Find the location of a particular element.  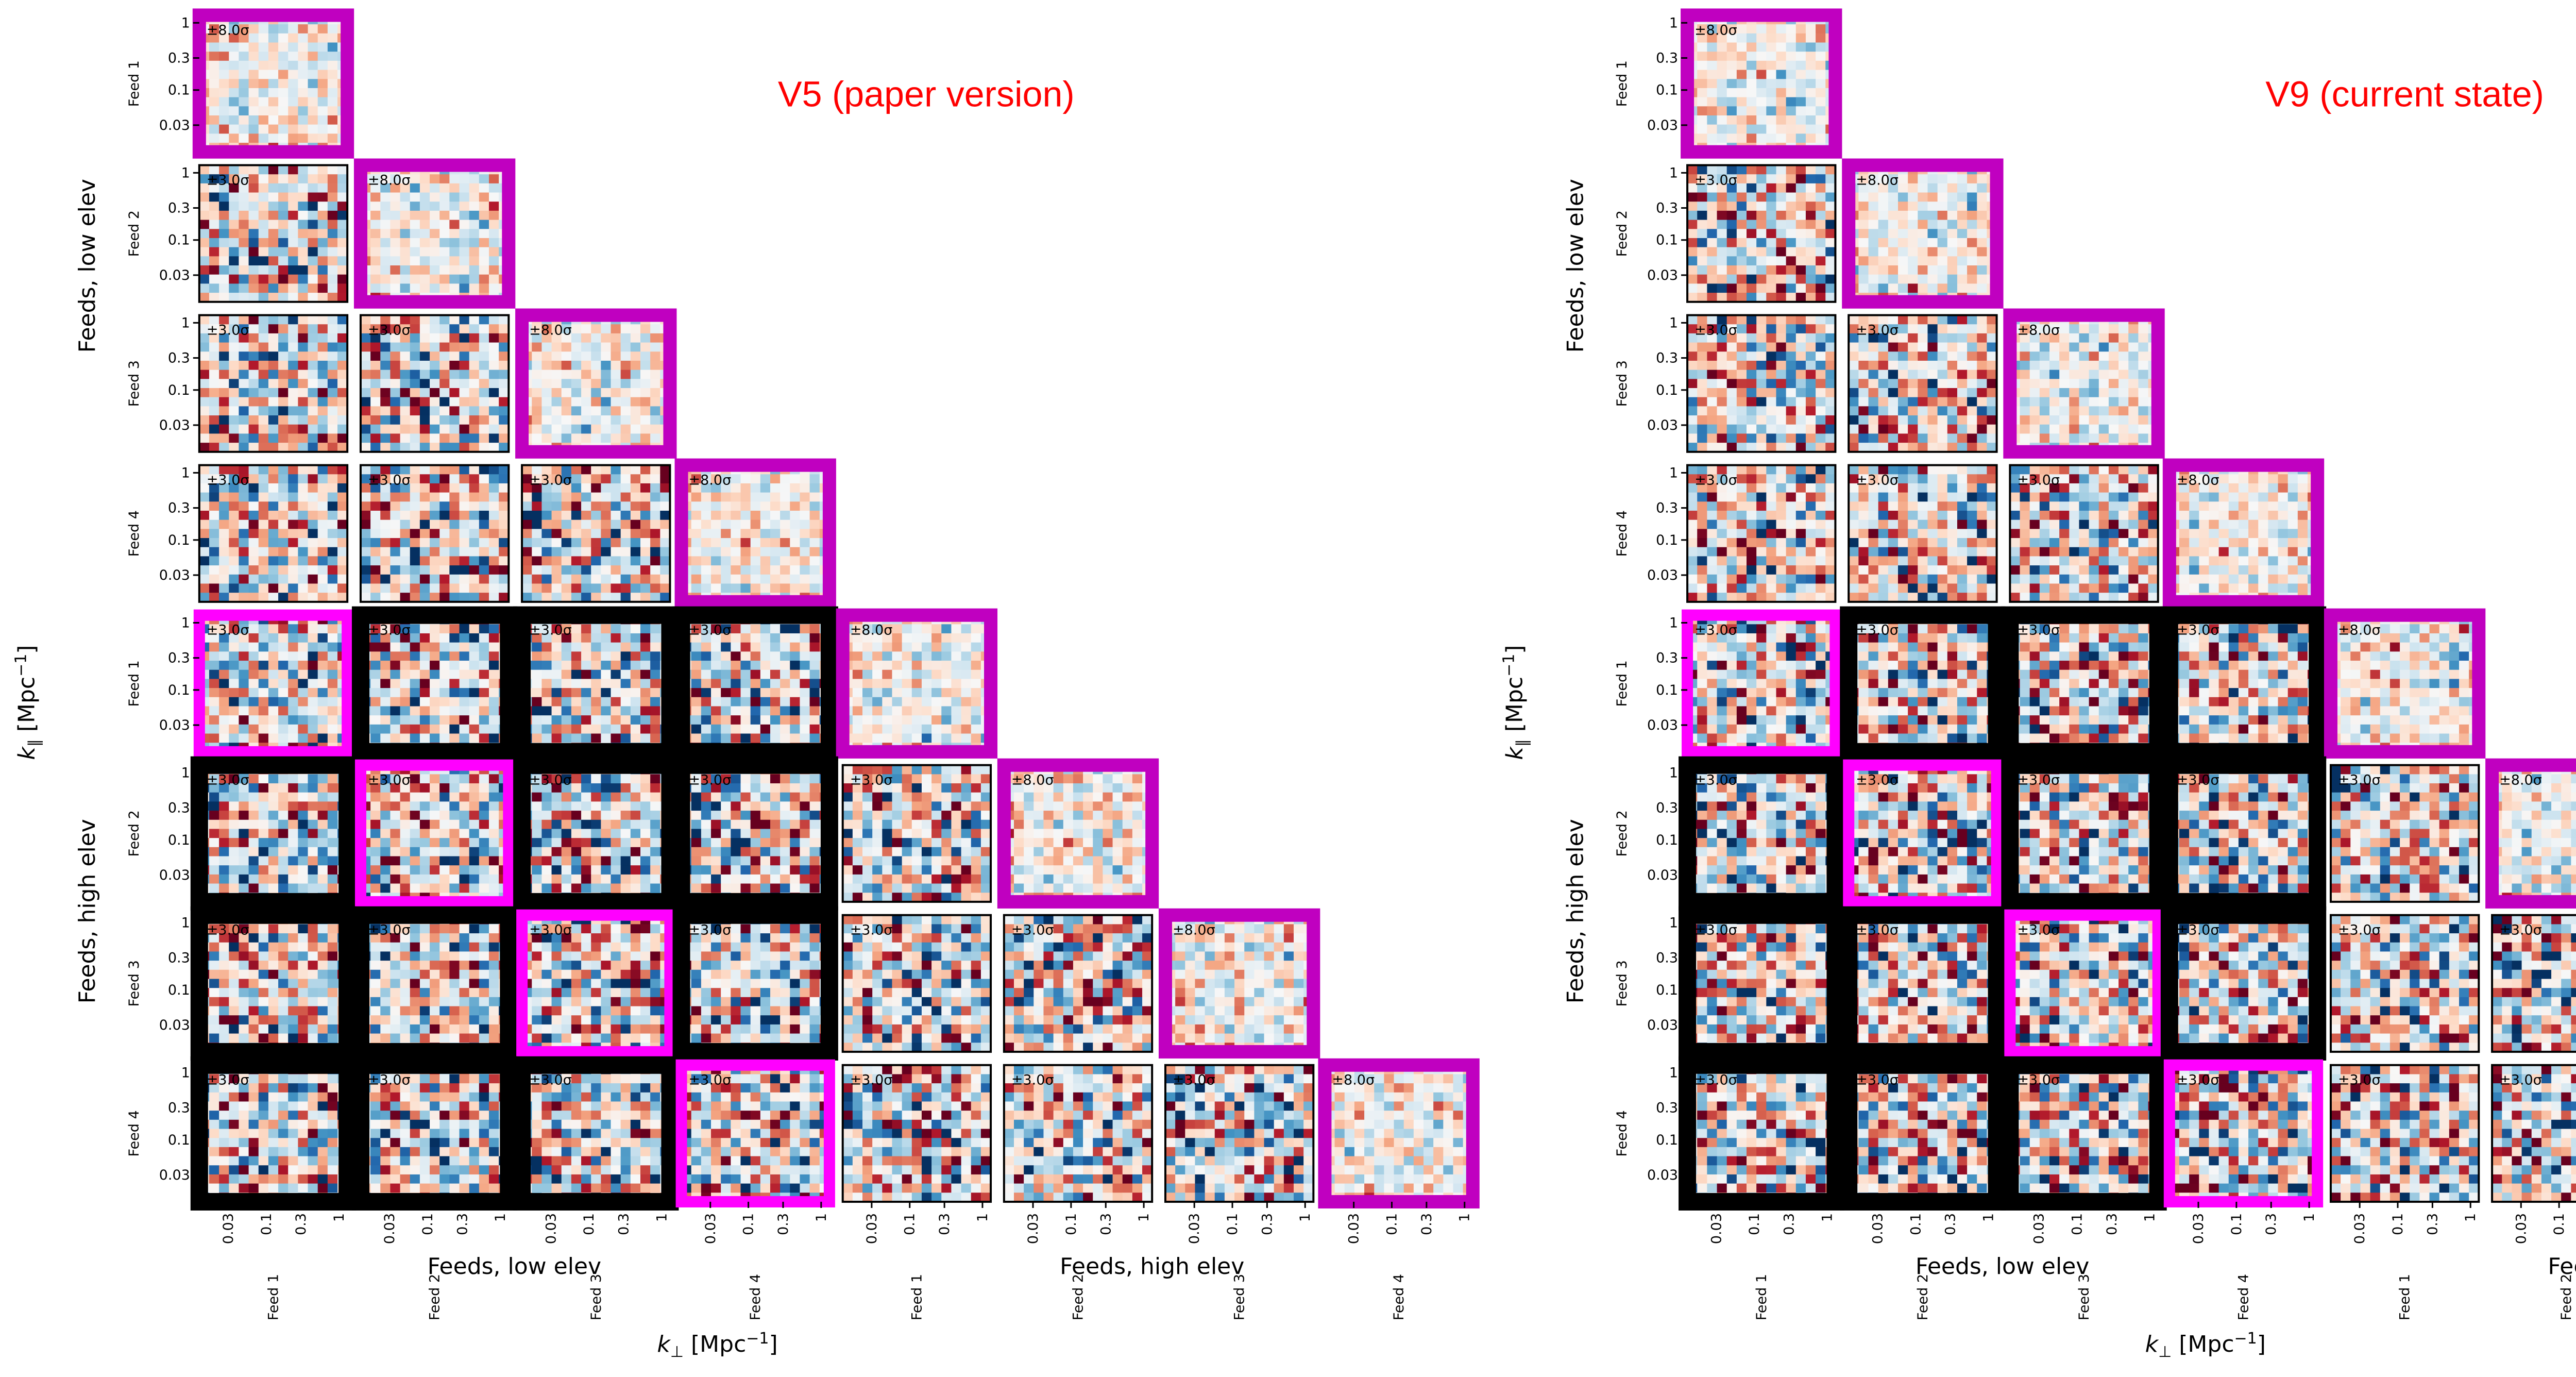

sigma-label: ±3.0σ is located at coordinates (389, 331).